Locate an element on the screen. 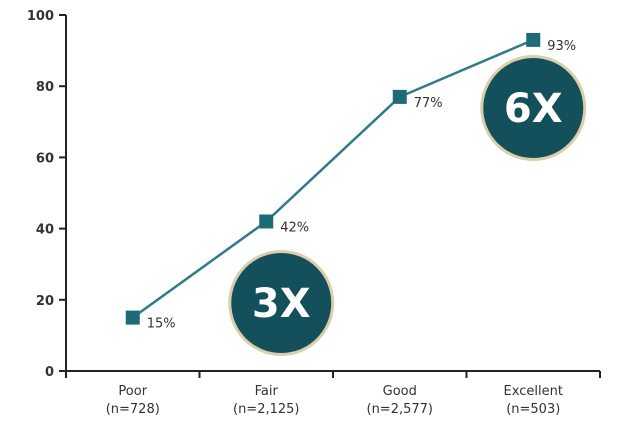 The image size is (620, 422). badge-label: 6X is located at coordinates (533, 109).